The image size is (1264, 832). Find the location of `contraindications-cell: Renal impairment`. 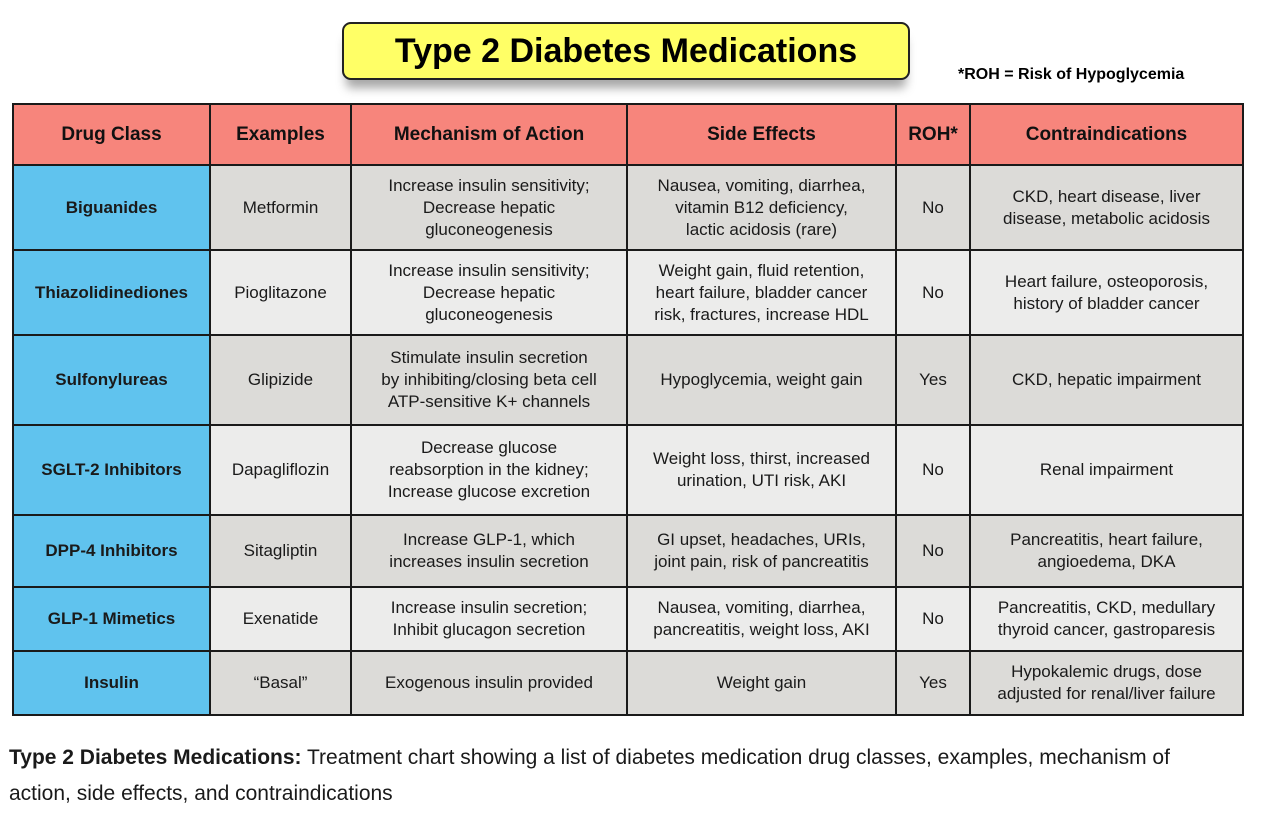

contraindications-cell: Renal impairment is located at coordinates (1106, 470).